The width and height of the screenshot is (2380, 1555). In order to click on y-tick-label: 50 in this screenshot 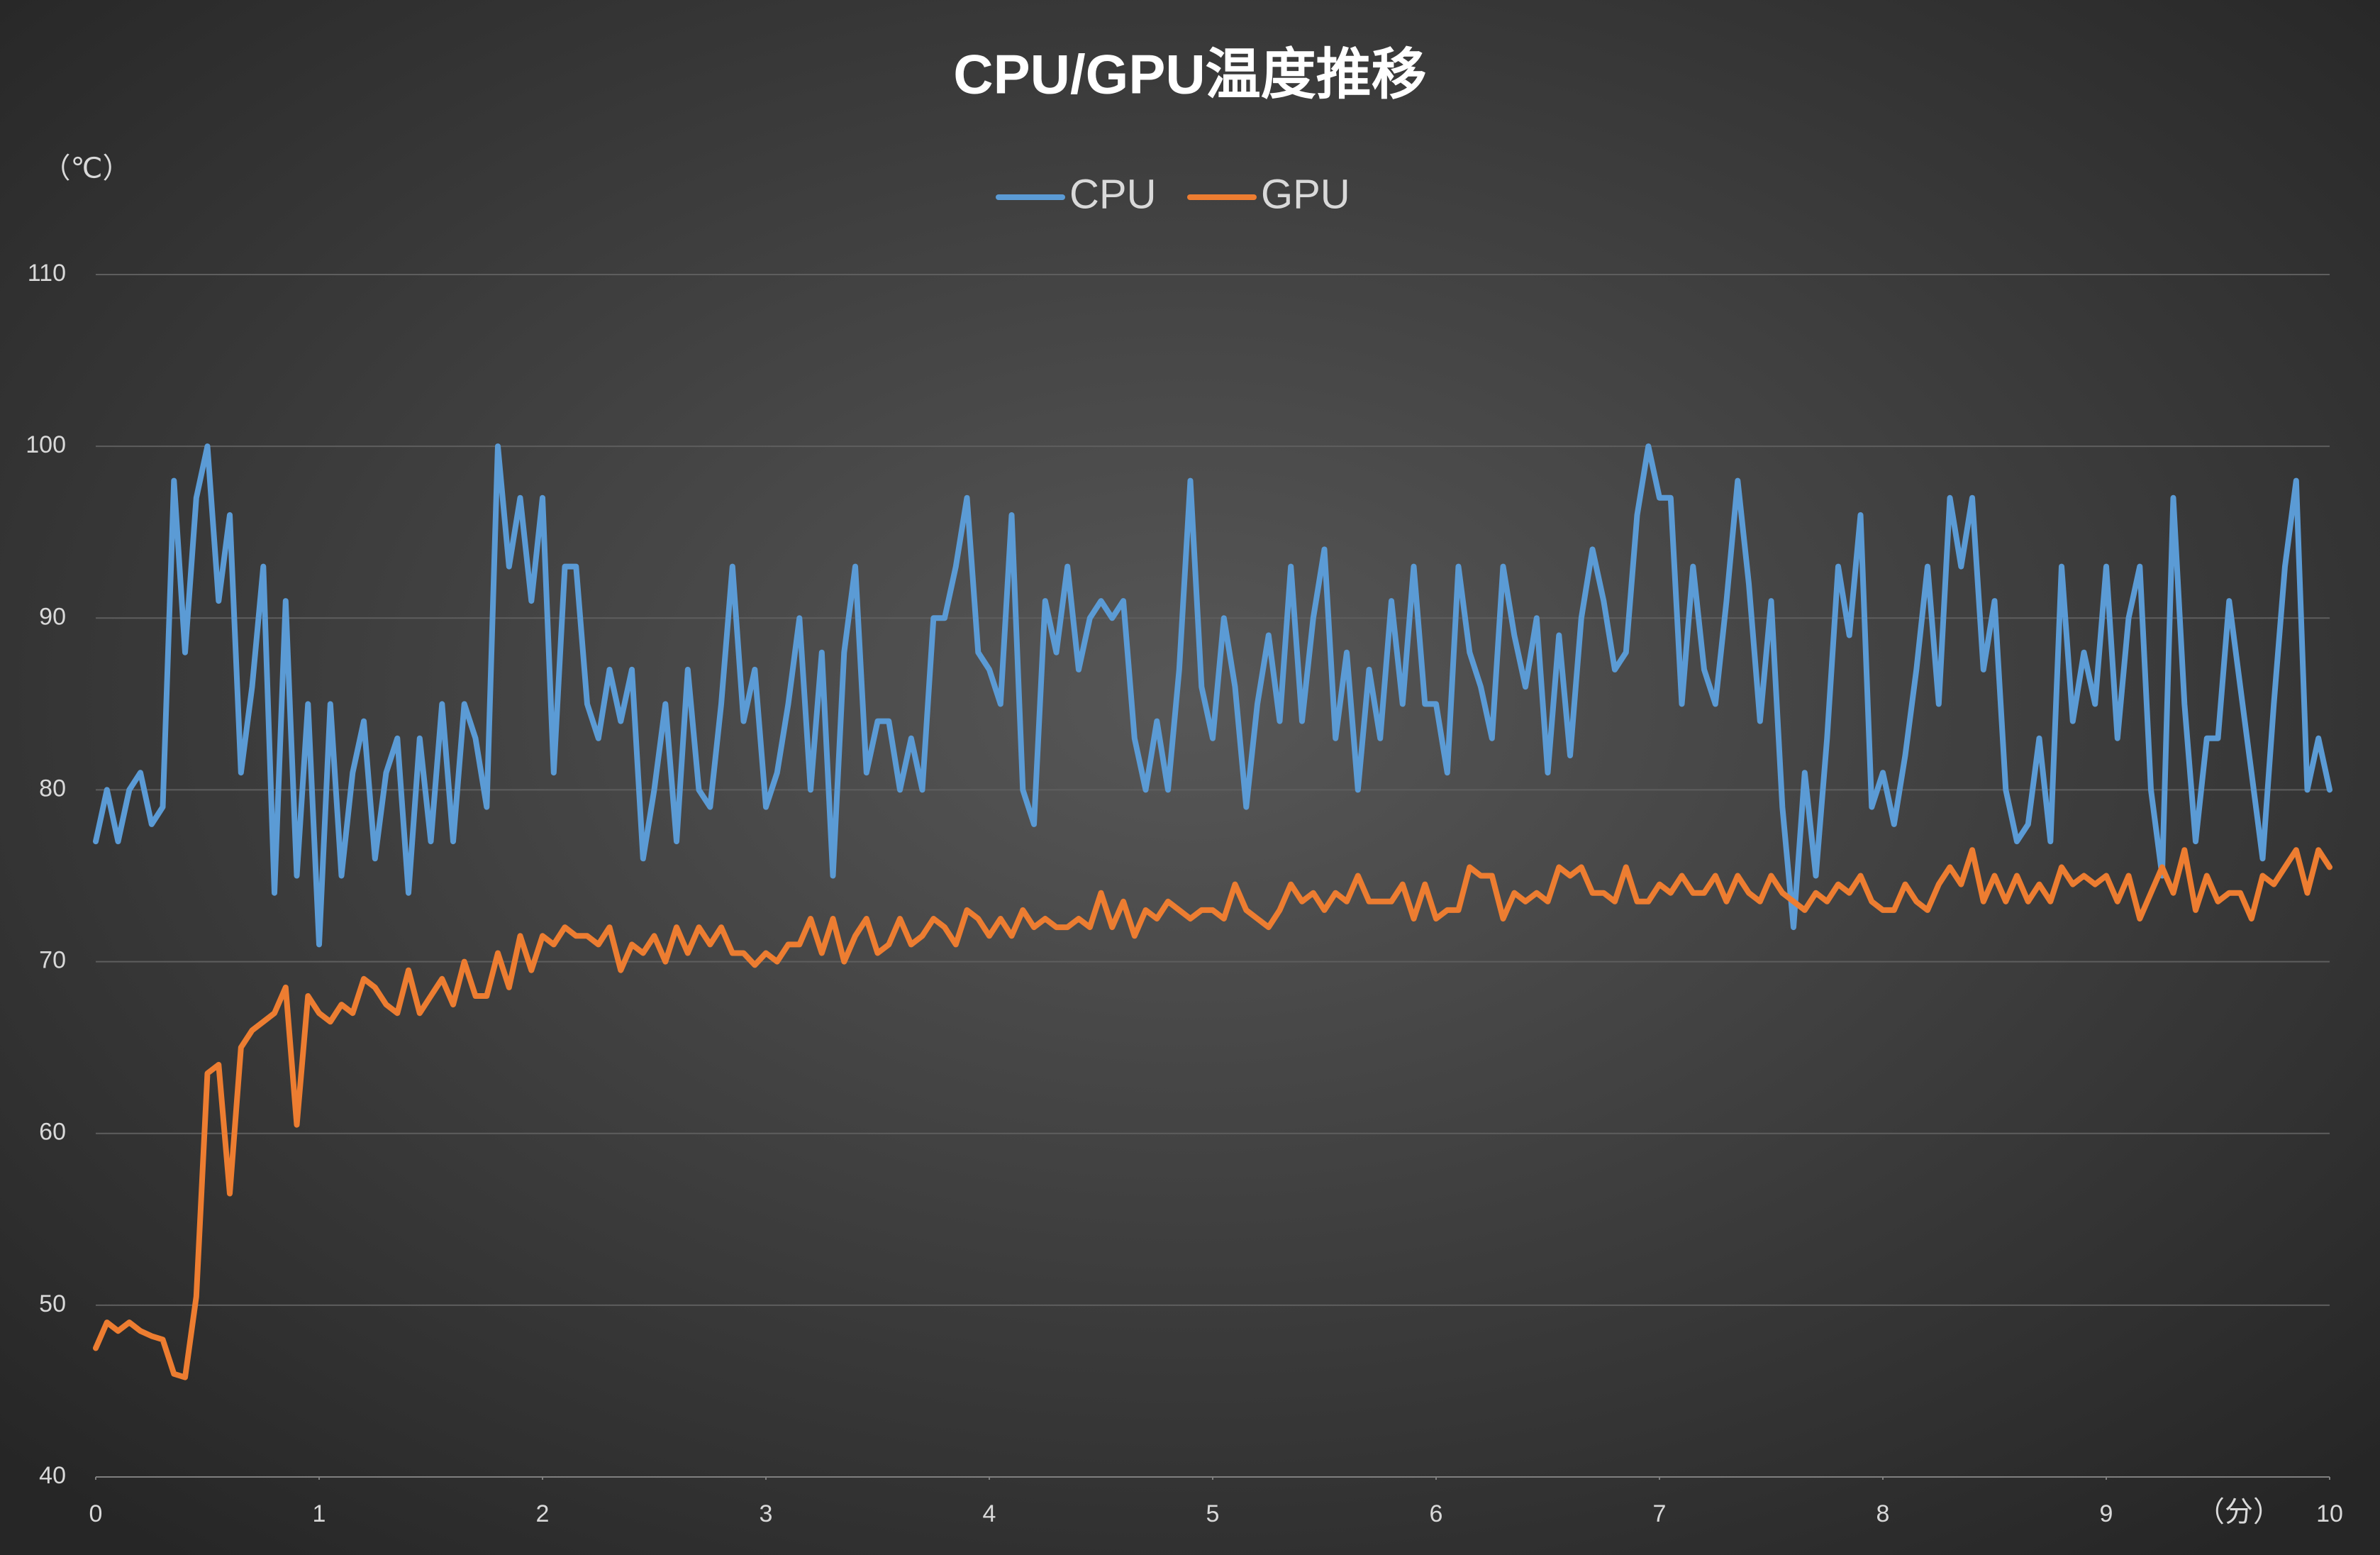, I will do `click(52, 1303)`.